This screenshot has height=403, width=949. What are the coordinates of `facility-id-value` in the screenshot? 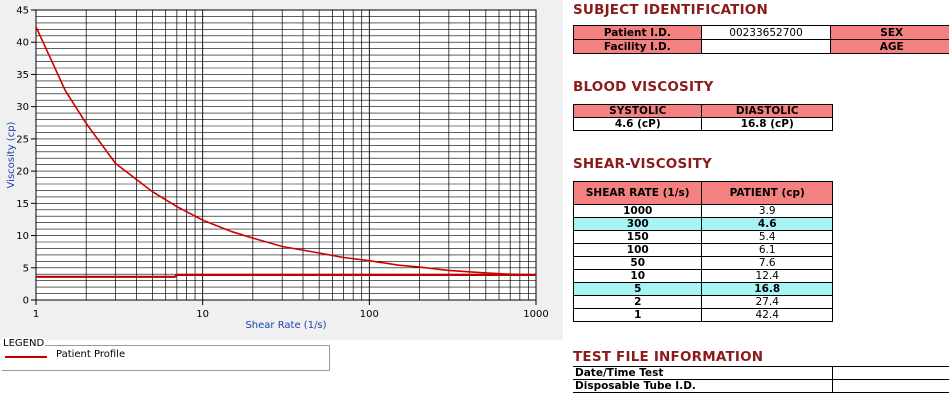 It's located at (766, 46).